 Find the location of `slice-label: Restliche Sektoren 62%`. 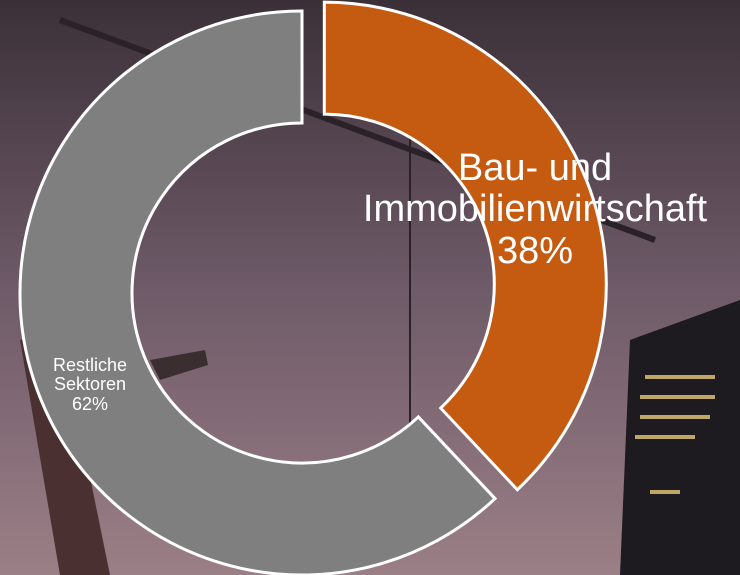

slice-label: Restliche Sektoren 62% is located at coordinates (90, 384).